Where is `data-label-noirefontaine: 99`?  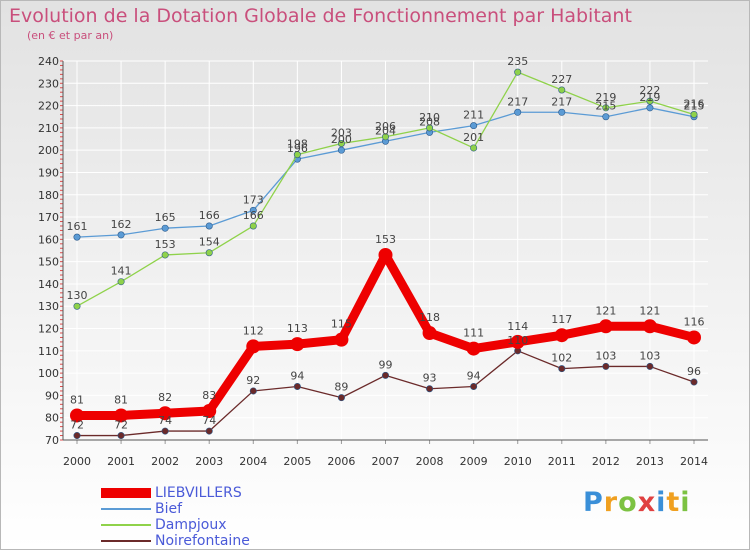
data-label-noirefontaine: 99 is located at coordinates (386, 364).